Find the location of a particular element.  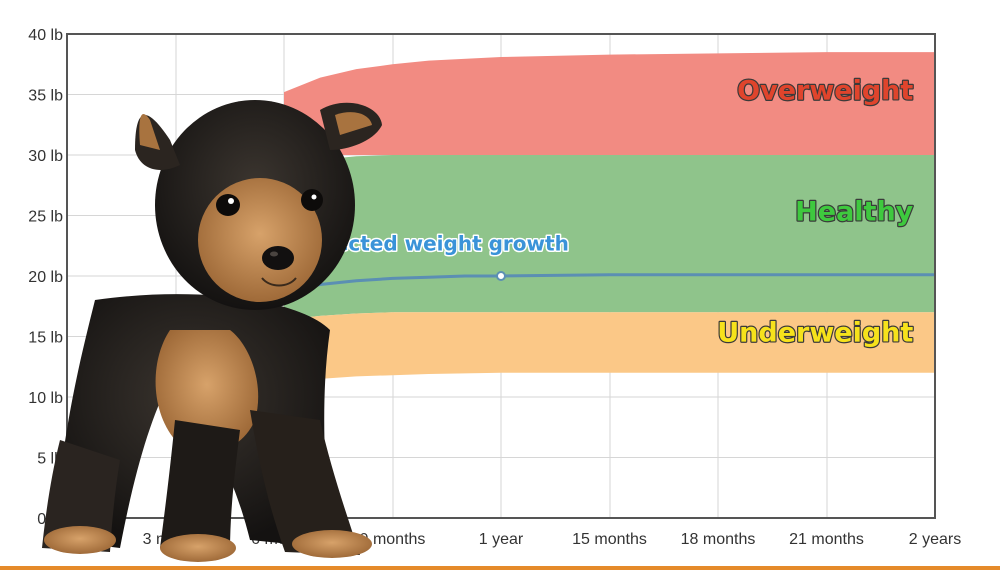

band-overweight is located at coordinates (609, 103).